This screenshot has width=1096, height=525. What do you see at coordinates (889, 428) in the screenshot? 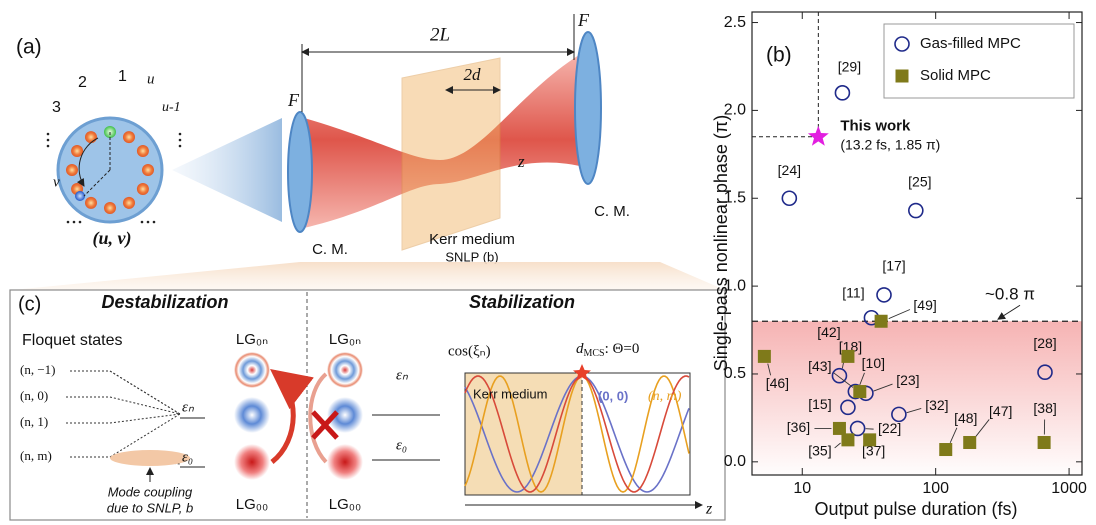
I see `point-label: [22]` at bounding box center [889, 428].